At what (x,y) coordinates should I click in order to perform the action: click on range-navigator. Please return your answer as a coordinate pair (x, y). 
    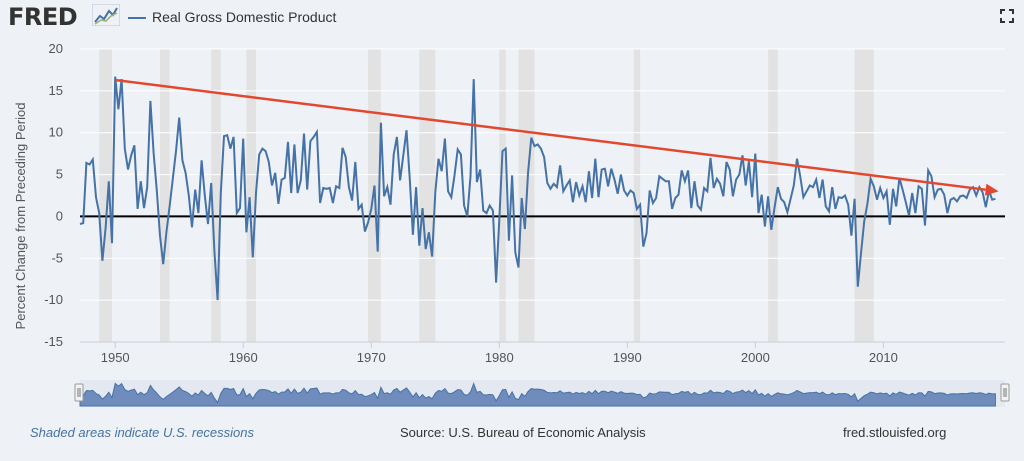
    Looking at the image, I should click on (542, 393).